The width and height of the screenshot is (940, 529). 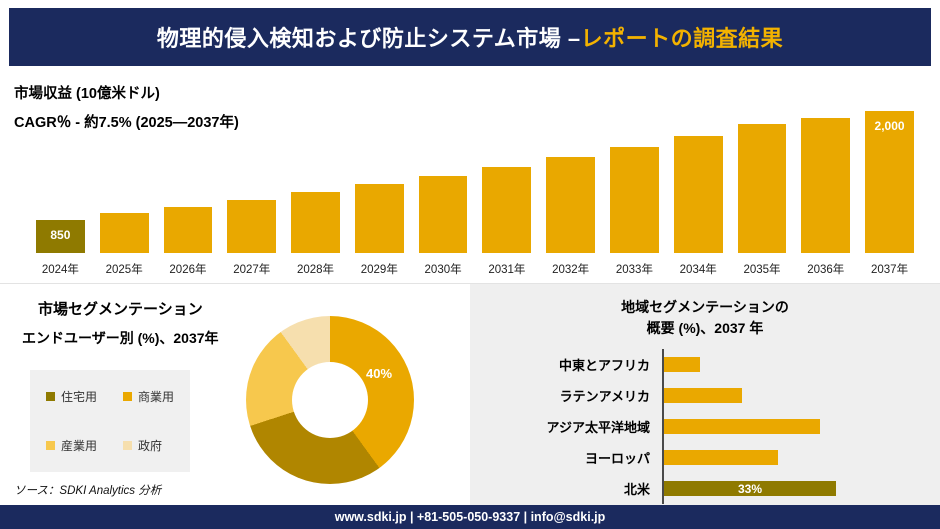 I want to click on x-axis-label: 2030年, so click(x=443, y=270).